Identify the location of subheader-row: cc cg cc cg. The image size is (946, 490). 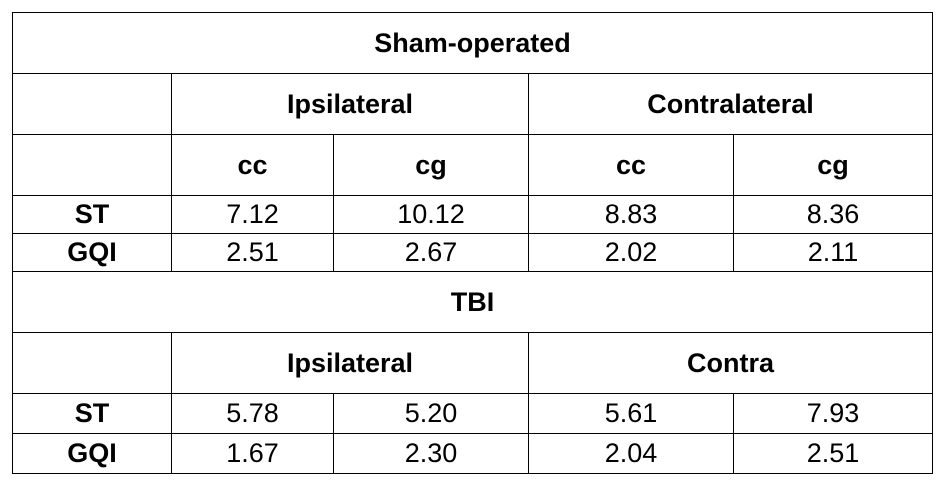
(473, 165).